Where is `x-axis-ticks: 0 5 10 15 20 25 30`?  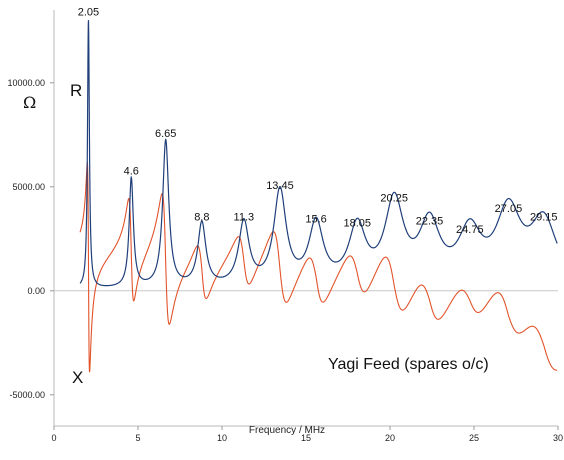 x-axis-ticks: 0 5 10 15 20 25 30 is located at coordinates (307, 434).